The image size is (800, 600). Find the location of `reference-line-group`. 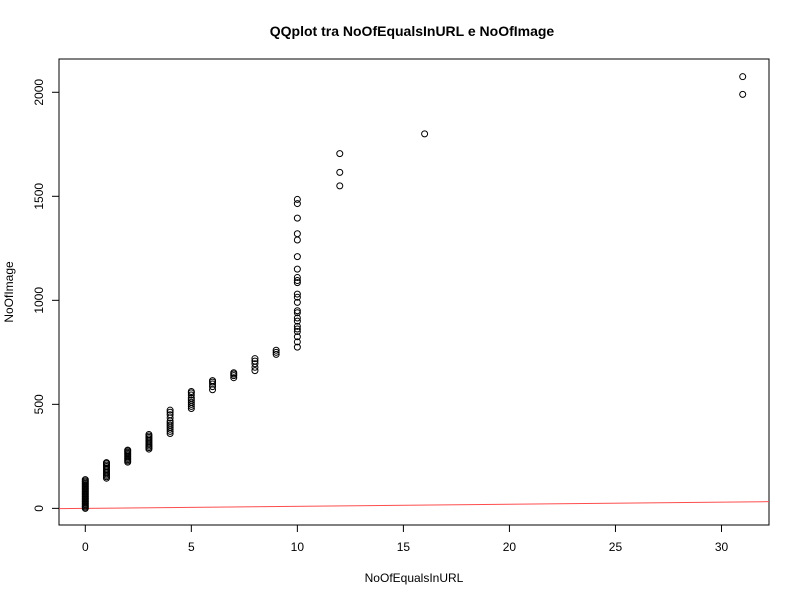

reference-line-group is located at coordinates (414, 505).